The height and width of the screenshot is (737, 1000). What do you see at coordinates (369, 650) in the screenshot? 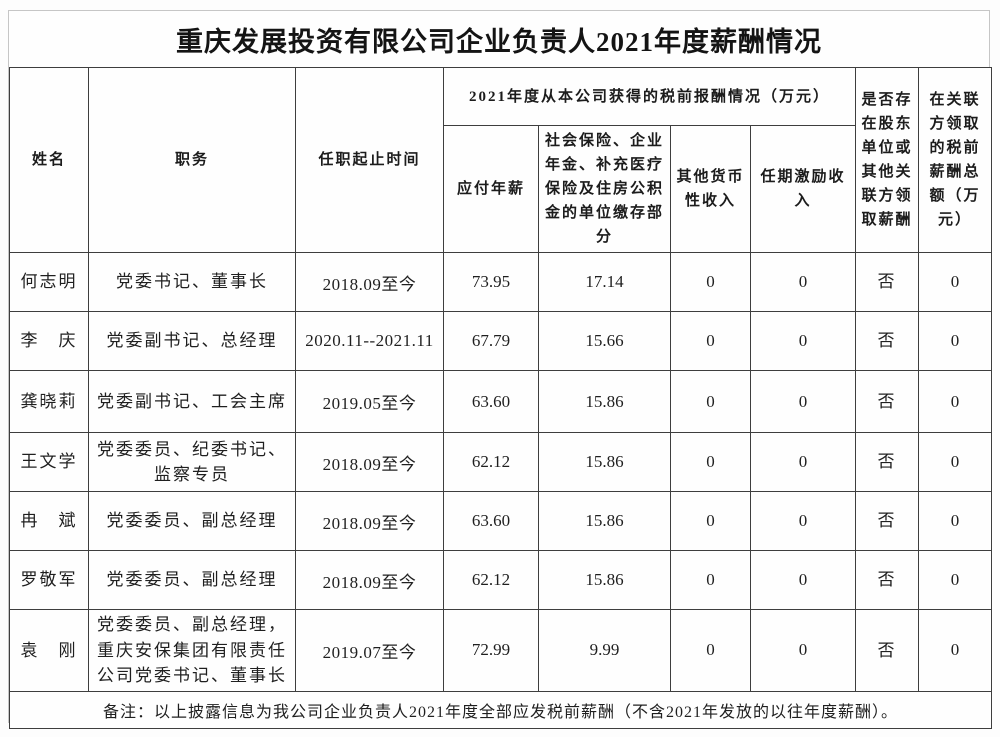
I see `term-cell: 2019.07至今` at bounding box center [369, 650].